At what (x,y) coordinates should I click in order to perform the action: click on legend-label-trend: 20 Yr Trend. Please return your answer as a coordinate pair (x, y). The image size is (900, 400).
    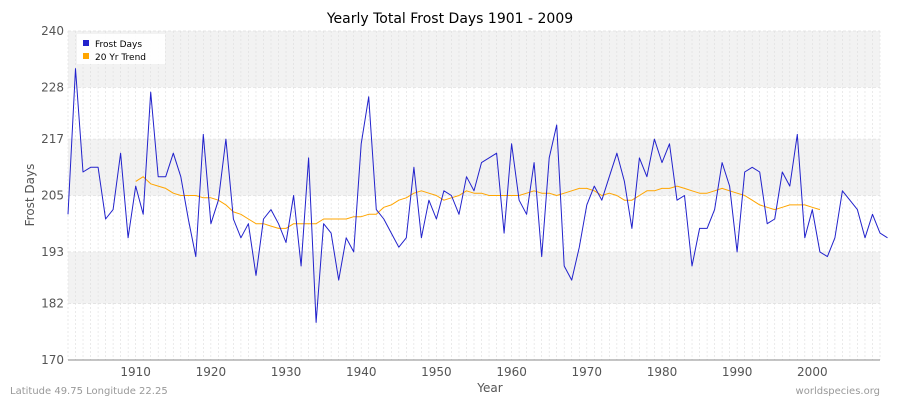
    Looking at the image, I should click on (120, 58).